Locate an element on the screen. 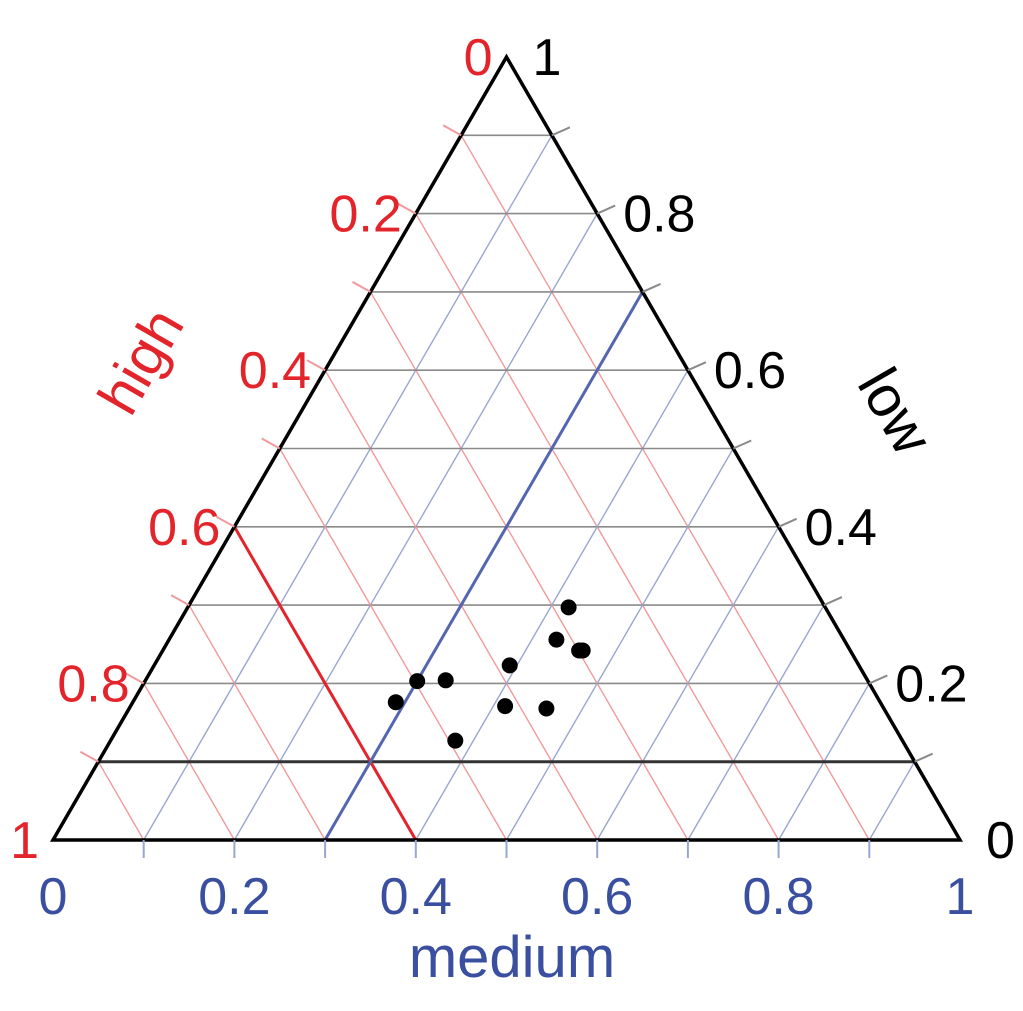 The height and width of the screenshot is (1011, 1023). low-tick-label: 1 is located at coordinates (547, 58).